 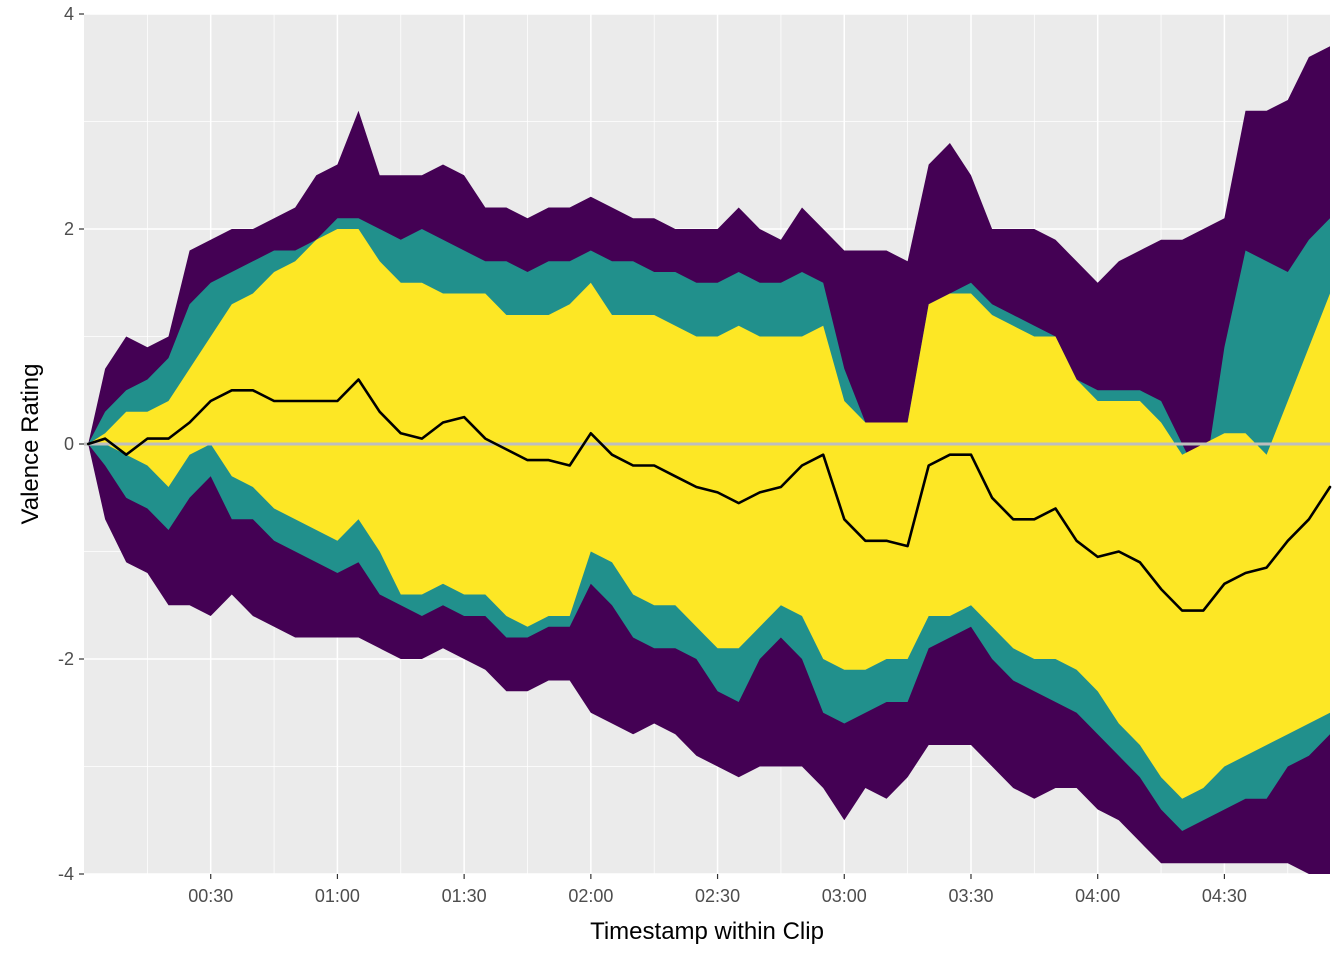 What do you see at coordinates (1224, 896) in the screenshot?
I see `x-tick-label: 04:30` at bounding box center [1224, 896].